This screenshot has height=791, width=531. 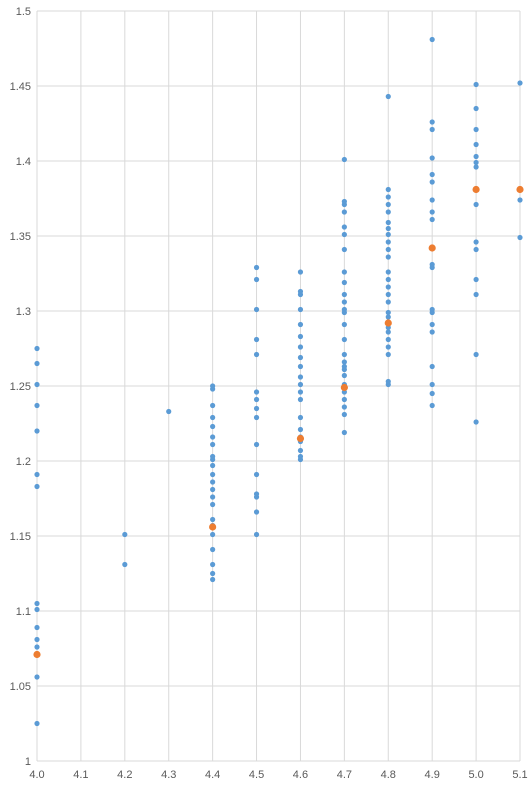 I want to click on x-tick-label: 4.1, so click(x=80, y=775).